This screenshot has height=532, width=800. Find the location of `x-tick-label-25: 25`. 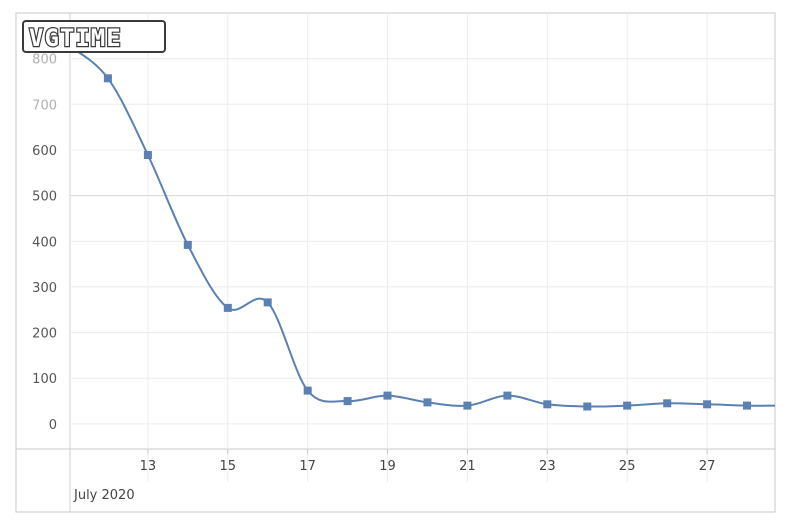

x-tick-label-25: 25 is located at coordinates (627, 466).